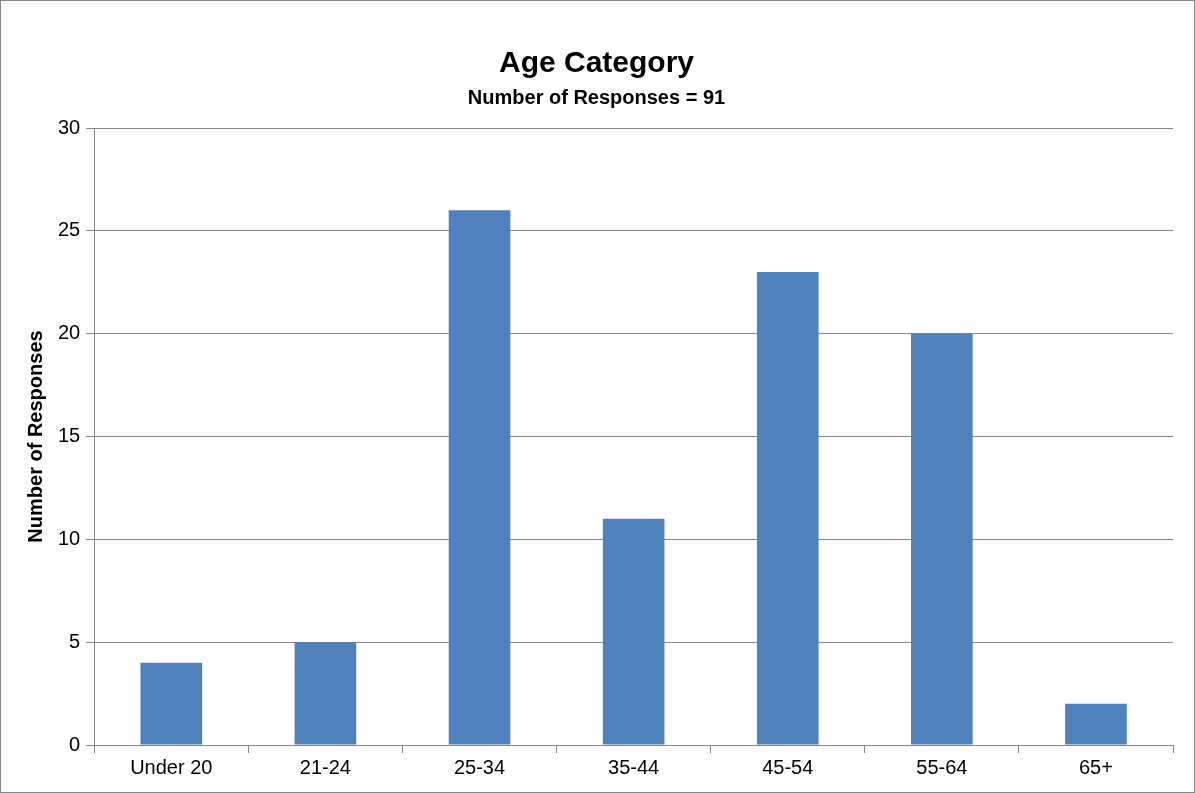 This screenshot has height=793, width=1195. What do you see at coordinates (171, 766) in the screenshot?
I see `x-tick-label: Under 20` at bounding box center [171, 766].